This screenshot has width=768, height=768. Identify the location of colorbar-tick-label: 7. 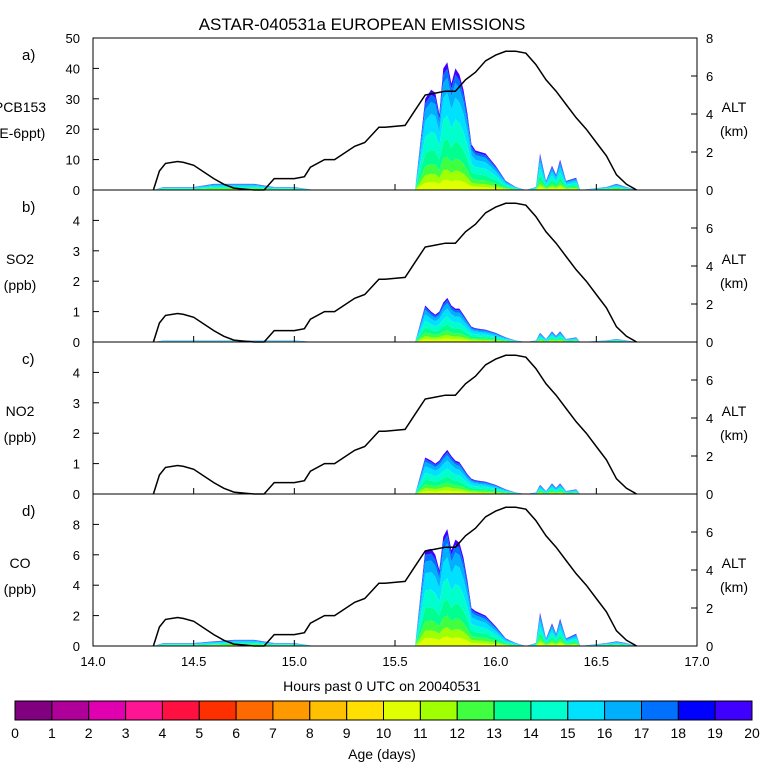
(273, 733).